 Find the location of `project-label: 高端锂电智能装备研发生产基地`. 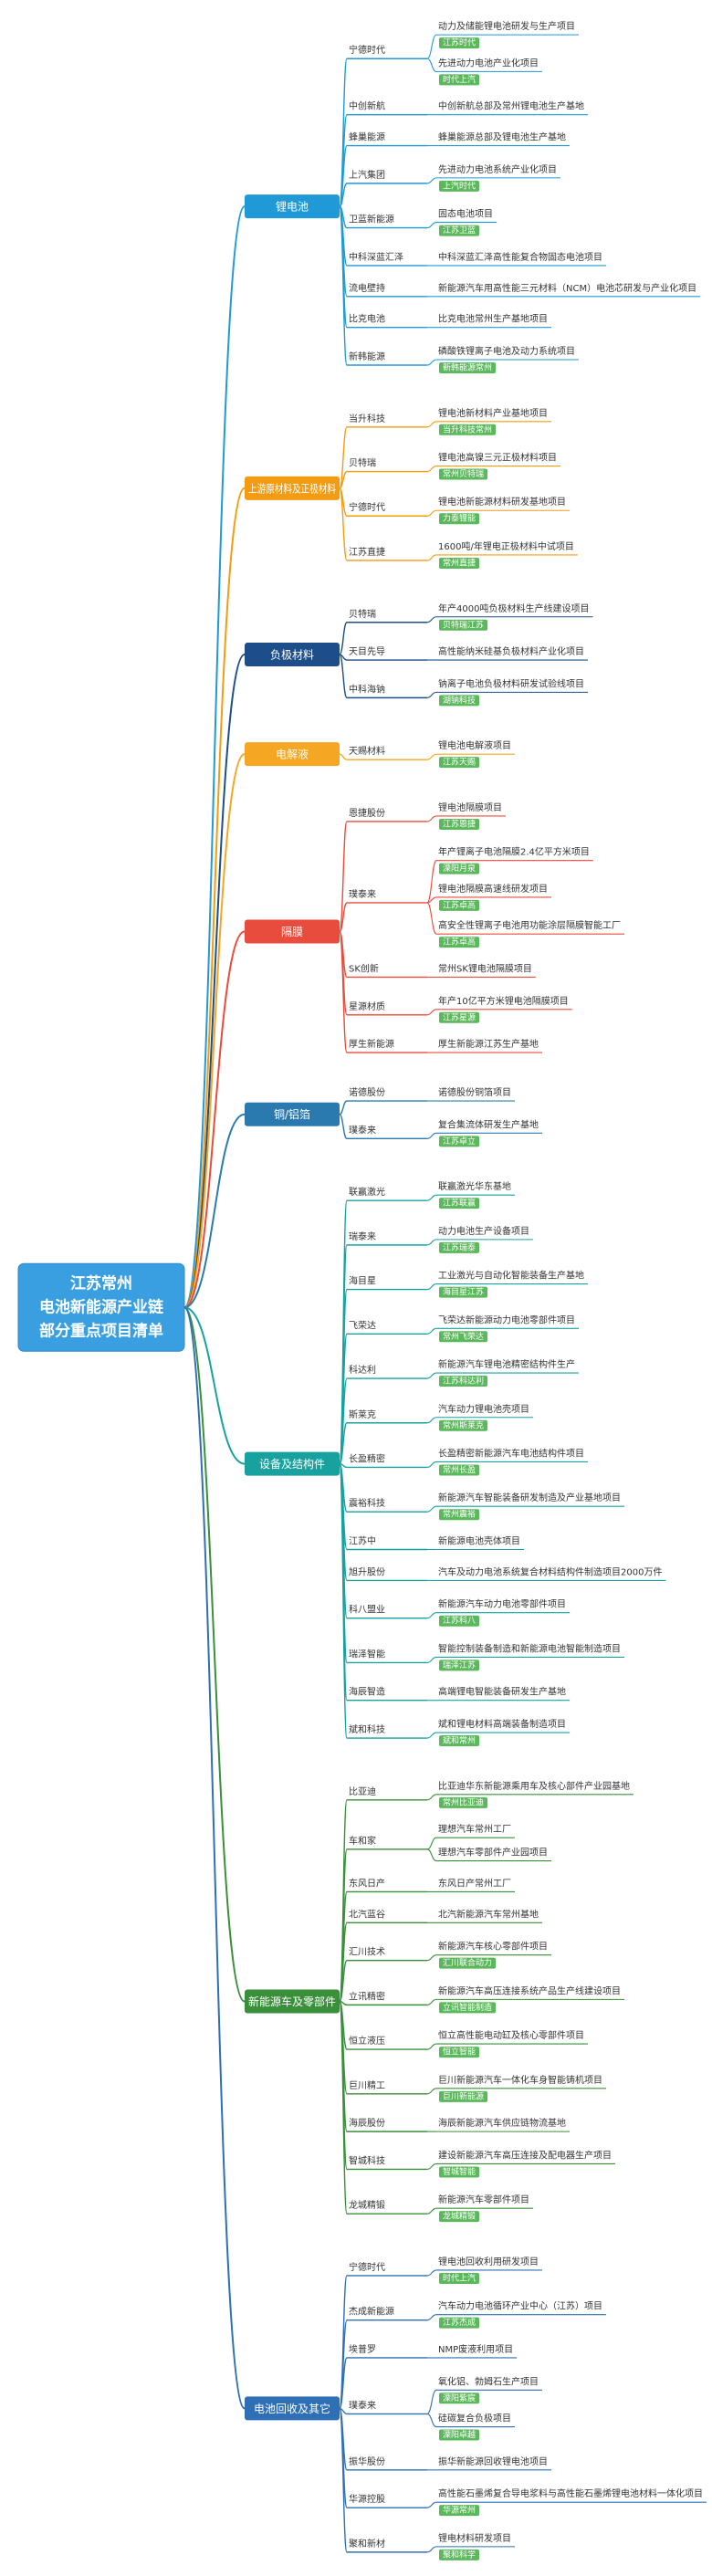

project-label: 高端锂电智能装备研发生产基地 is located at coordinates (502, 1692).